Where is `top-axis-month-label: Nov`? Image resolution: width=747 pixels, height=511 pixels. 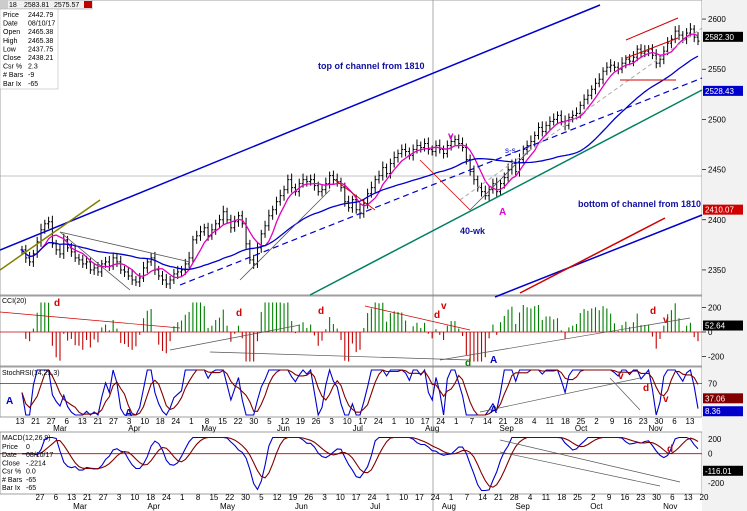
top-axis-month-label: Nov is located at coordinates (655, 428).